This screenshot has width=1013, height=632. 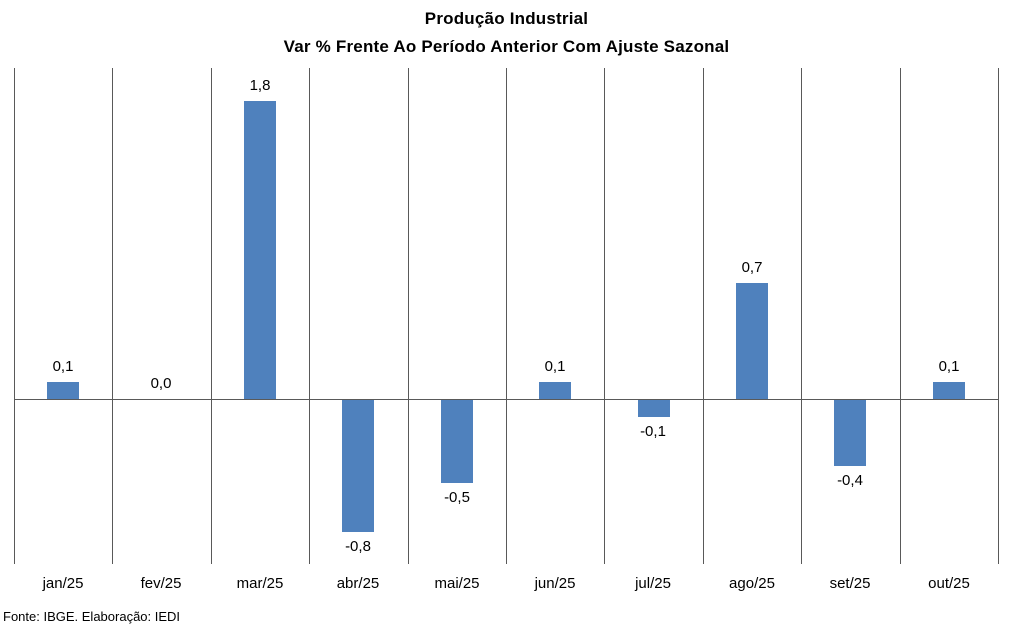 I want to click on zero-axis-line, so click(x=506, y=399).